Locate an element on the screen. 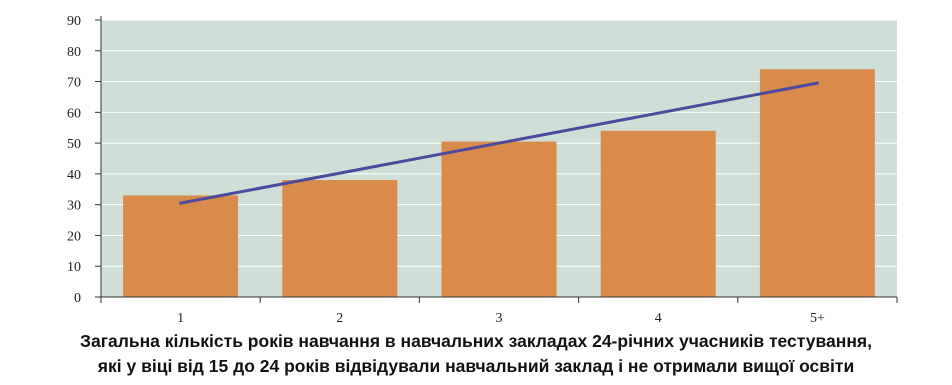 This screenshot has height=385, width=952. y-tick-label: 80 is located at coordinates (74, 52).